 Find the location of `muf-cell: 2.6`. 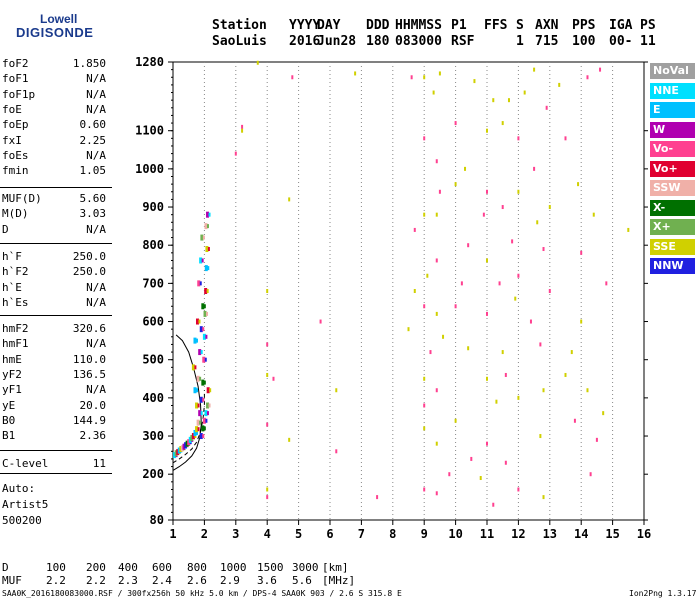

muf-cell: 2.6 is located at coordinates (197, 580).